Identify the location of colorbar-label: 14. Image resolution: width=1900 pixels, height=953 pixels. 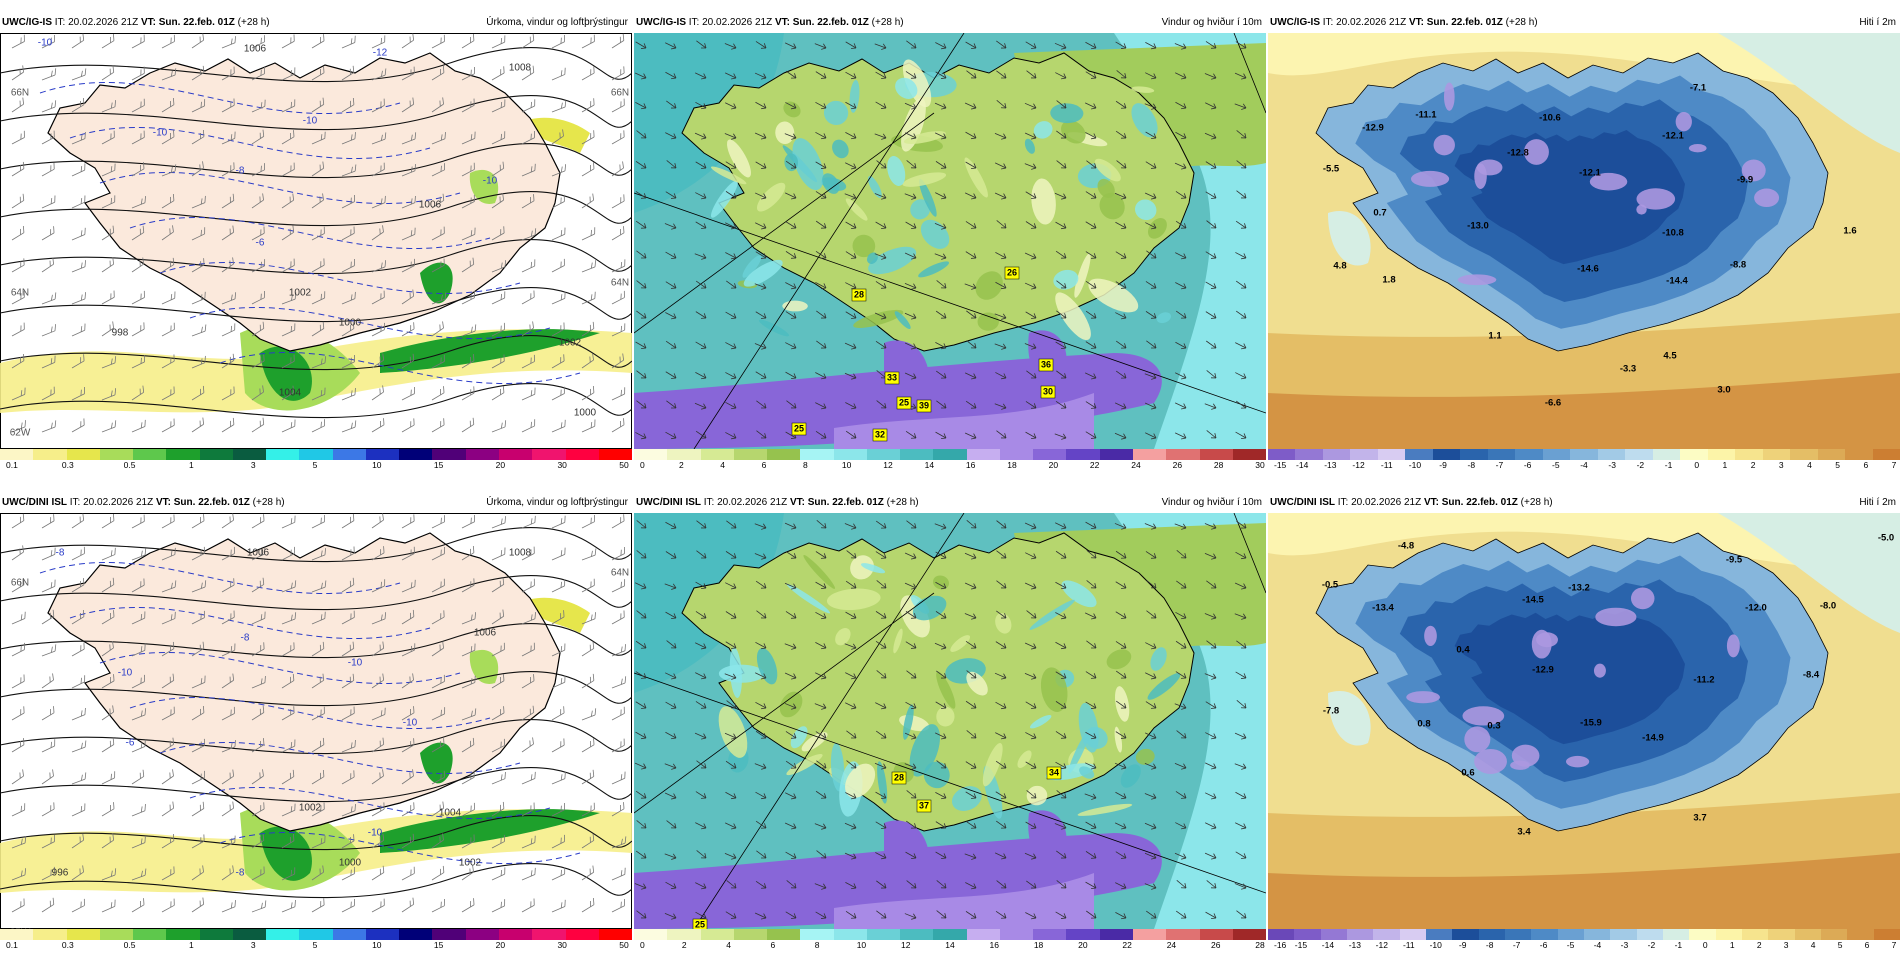
(950, 945).